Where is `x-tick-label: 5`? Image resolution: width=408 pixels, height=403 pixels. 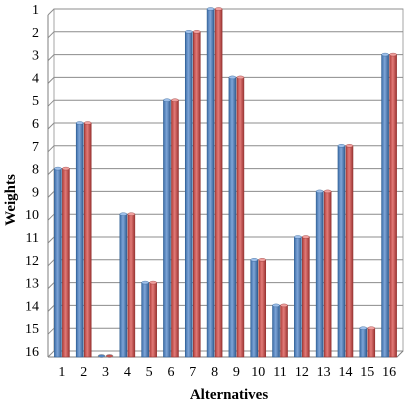 x-tick-label: 5 is located at coordinates (149, 372).